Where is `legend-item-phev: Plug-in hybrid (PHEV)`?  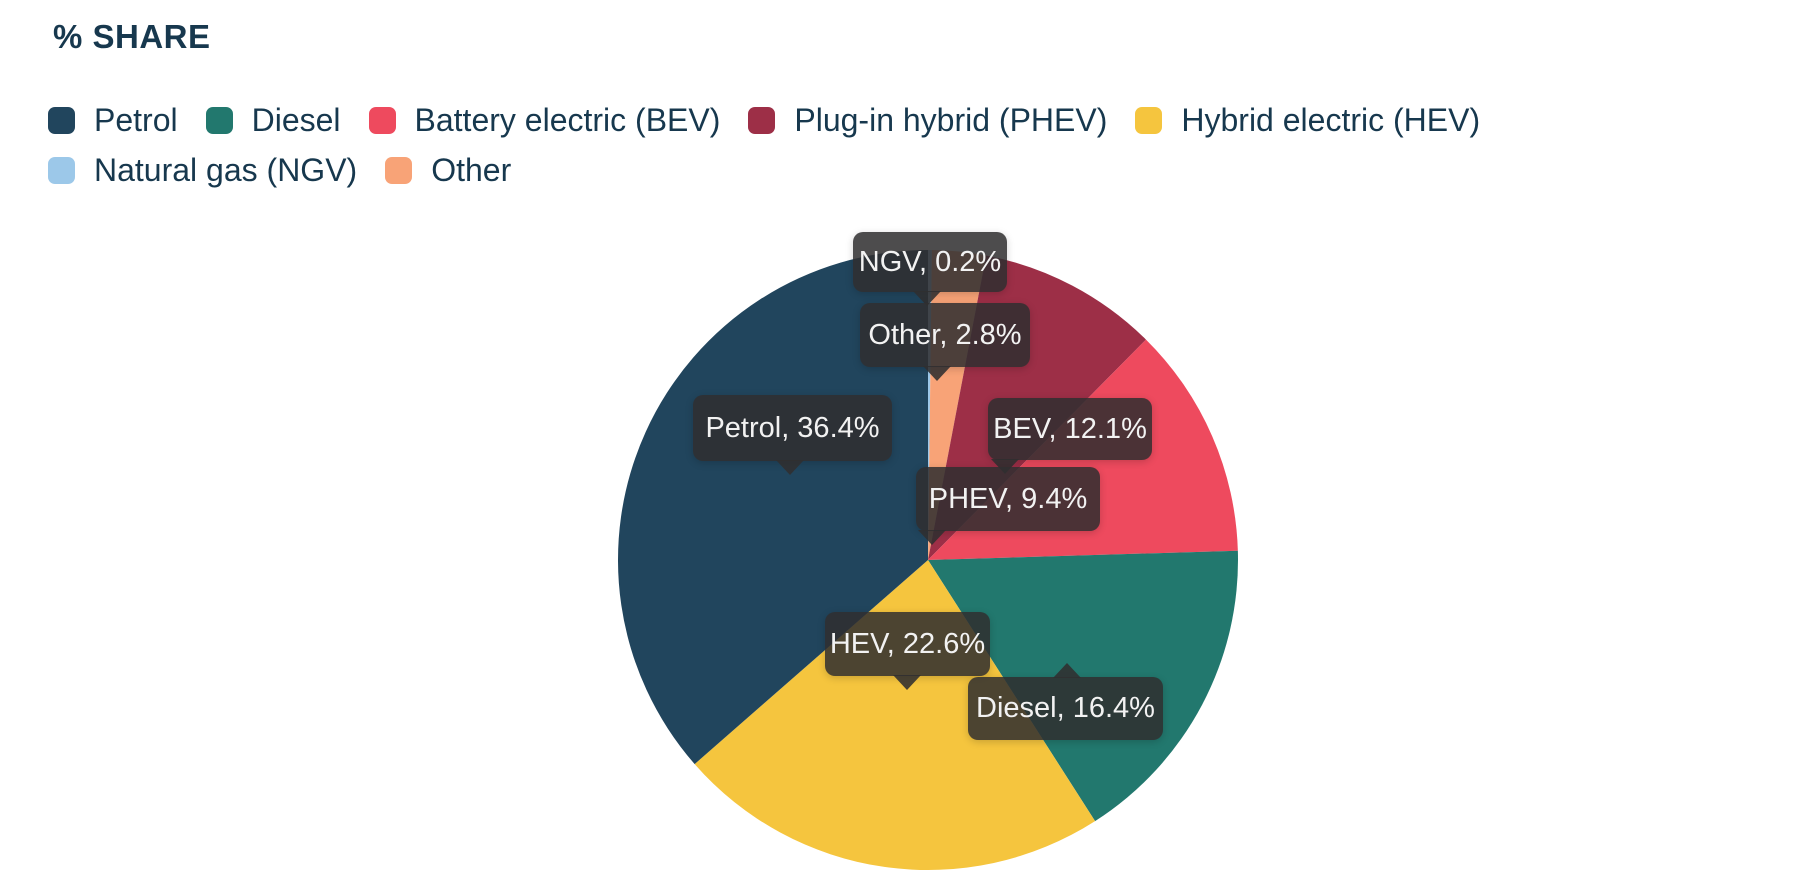 legend-item-phev: Plug-in hybrid (PHEV) is located at coordinates (928, 120).